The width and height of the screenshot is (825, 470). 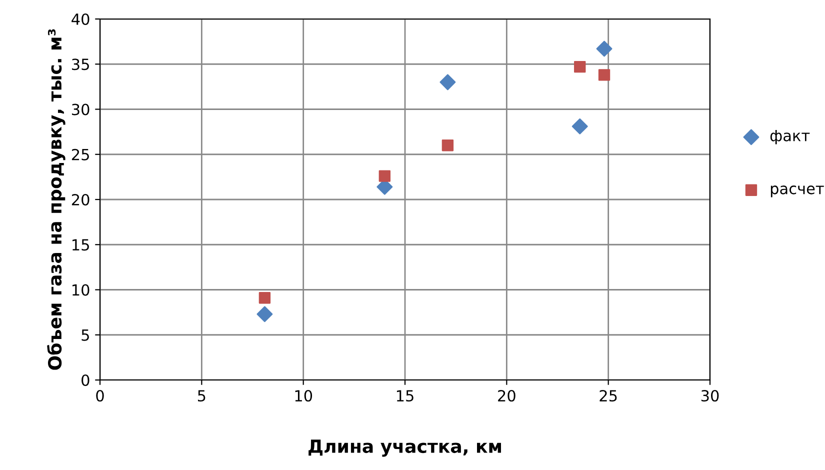 What do you see at coordinates (797, 192) in the screenshot?
I see `legend-label: расчет` at bounding box center [797, 192].